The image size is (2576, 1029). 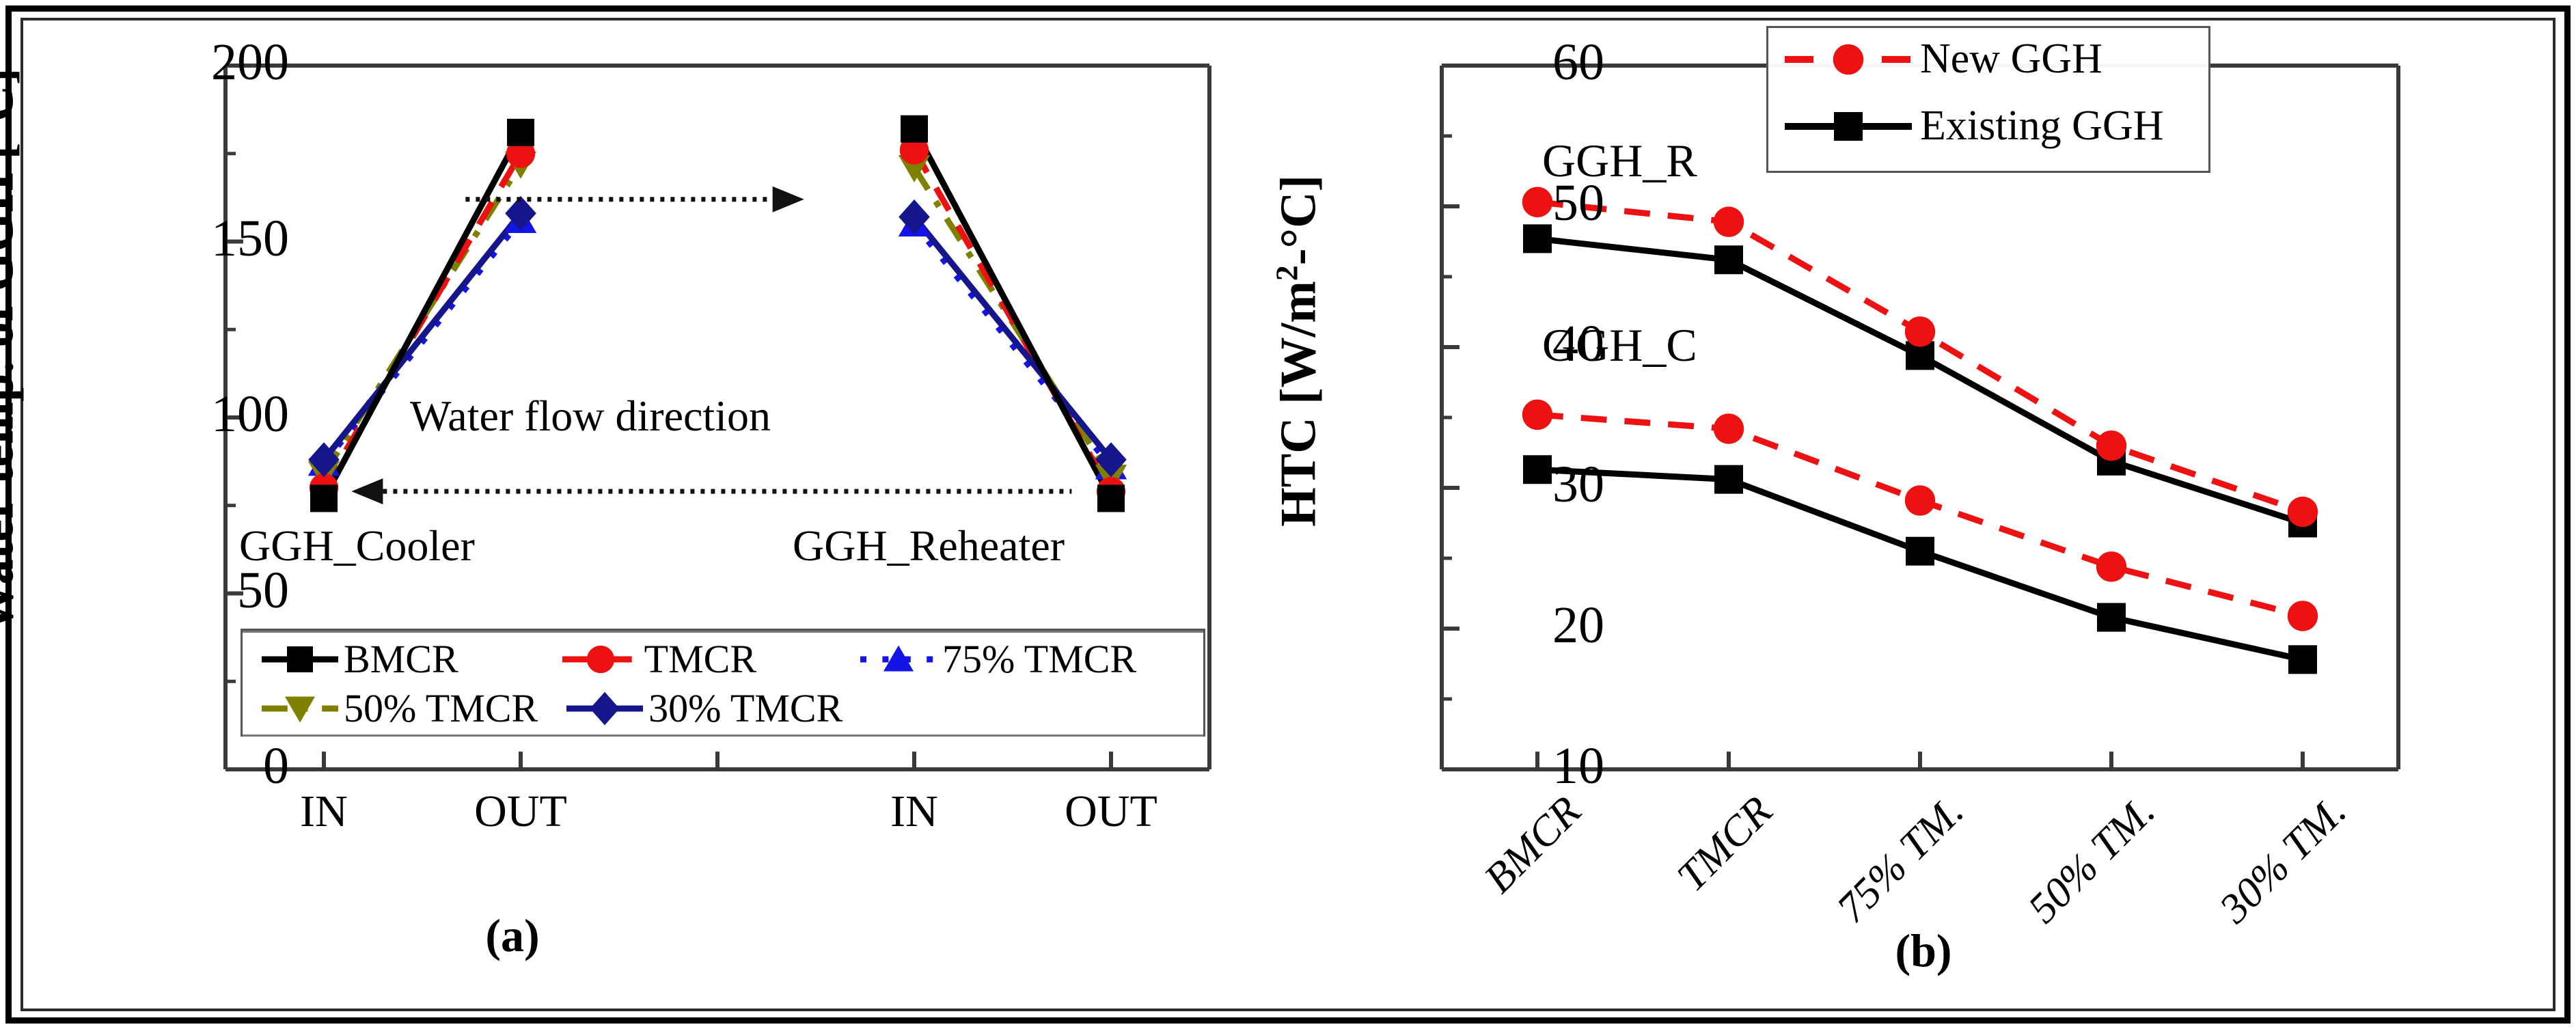 I want to click on legend-item-tmcr: TMCR, so click(x=658, y=659).